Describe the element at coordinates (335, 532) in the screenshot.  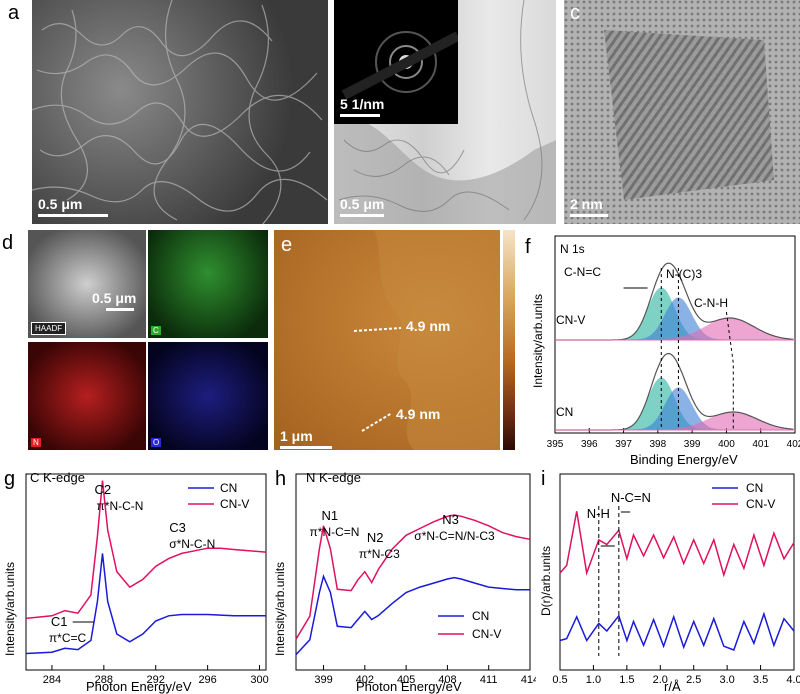
I see `peak-sub-n1: π*N-C=N` at that location.